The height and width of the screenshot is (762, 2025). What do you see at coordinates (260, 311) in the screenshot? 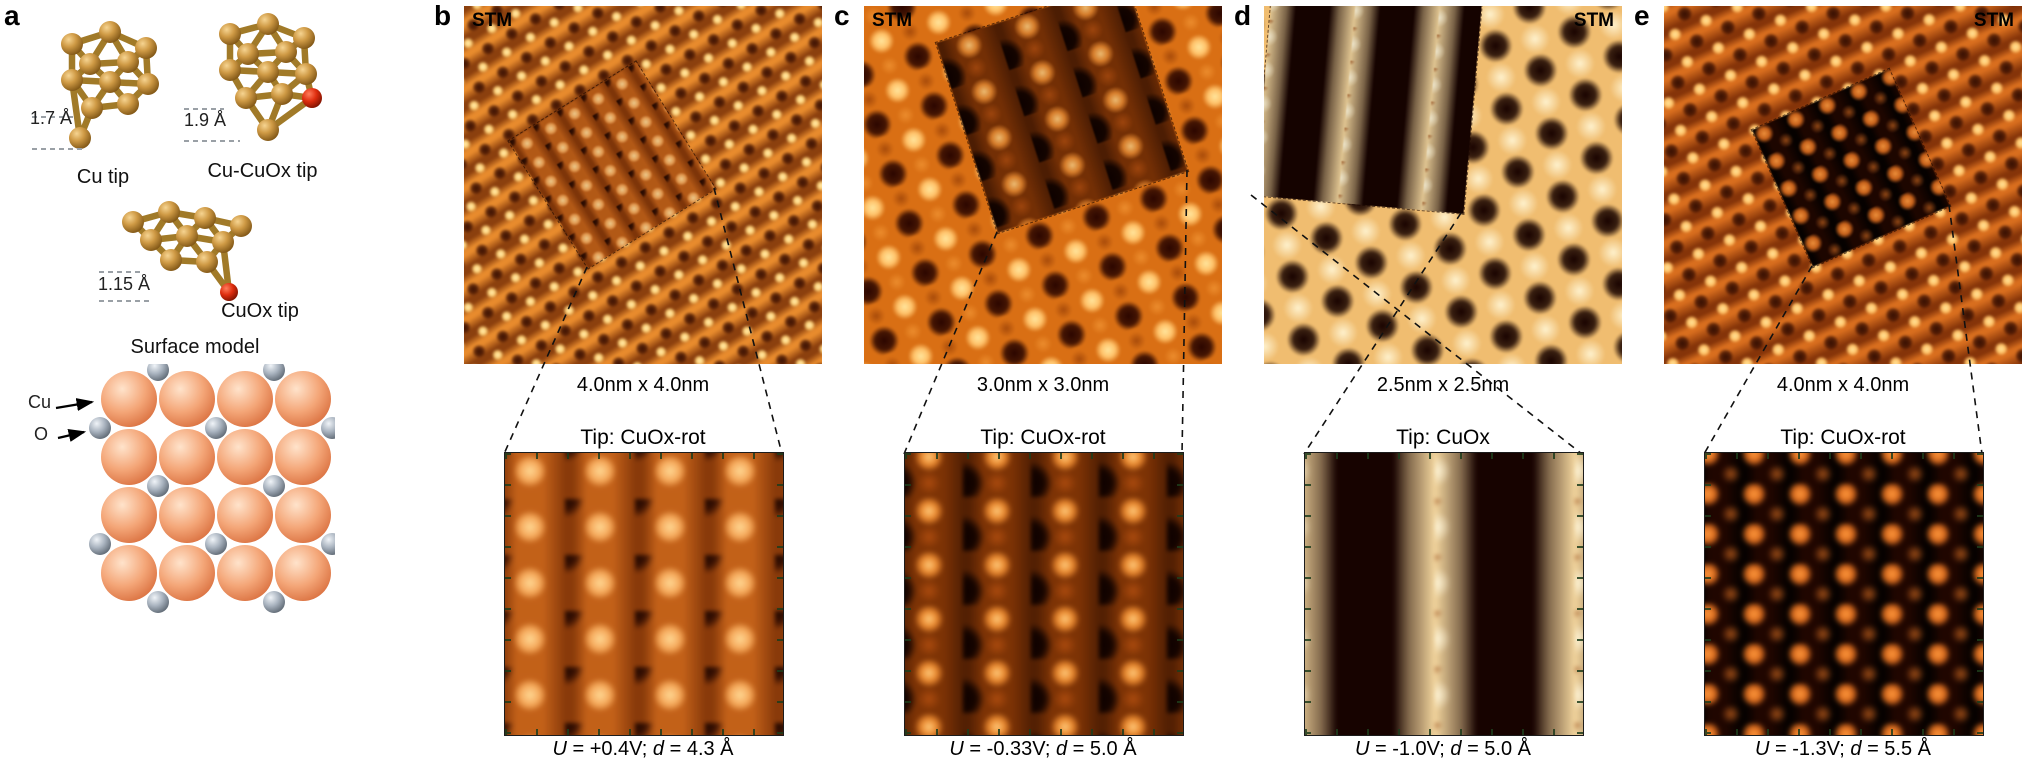
I see `cuox-tip-name: CuOx tip` at bounding box center [260, 311].